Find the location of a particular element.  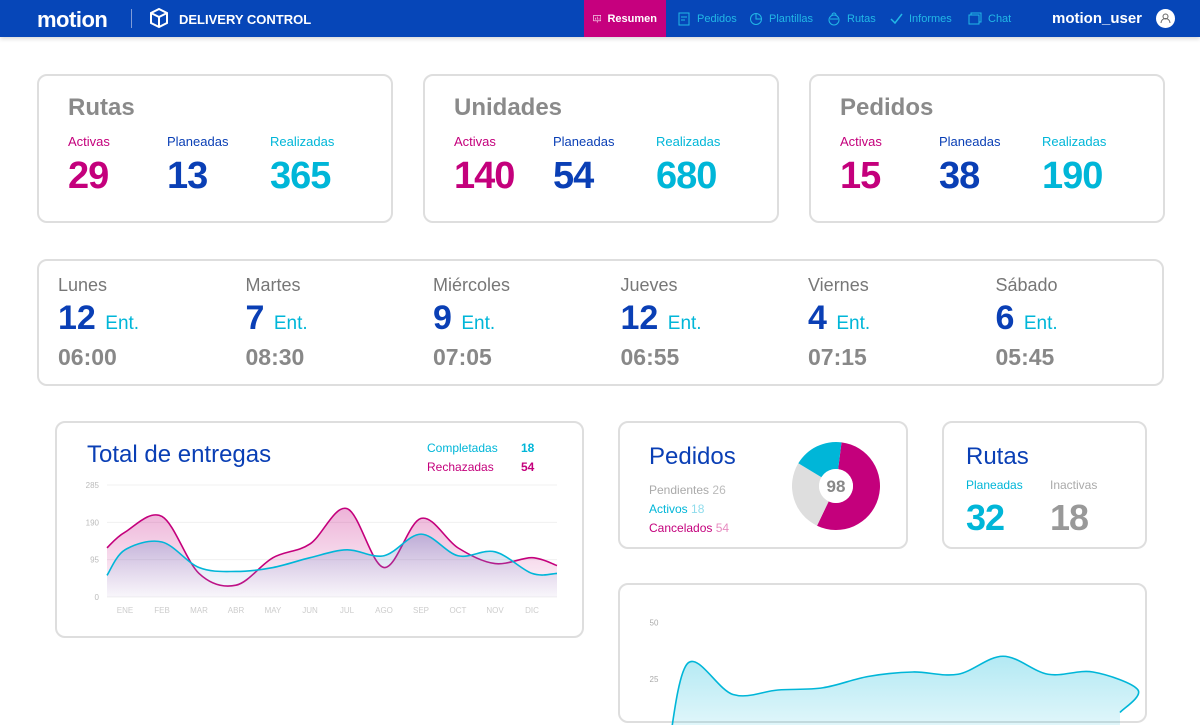

stat-title: Rutas is located at coordinates (101, 107).